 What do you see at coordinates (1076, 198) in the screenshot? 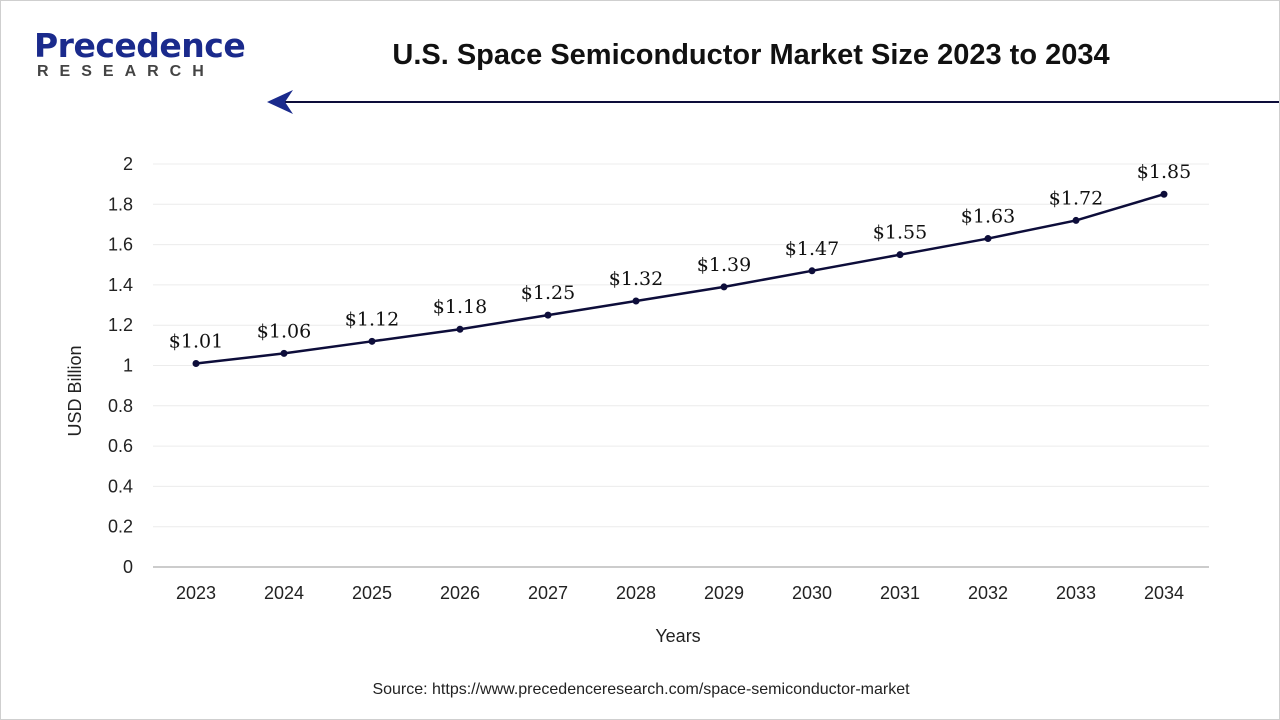
I see `data-label: $1.72` at bounding box center [1076, 198].